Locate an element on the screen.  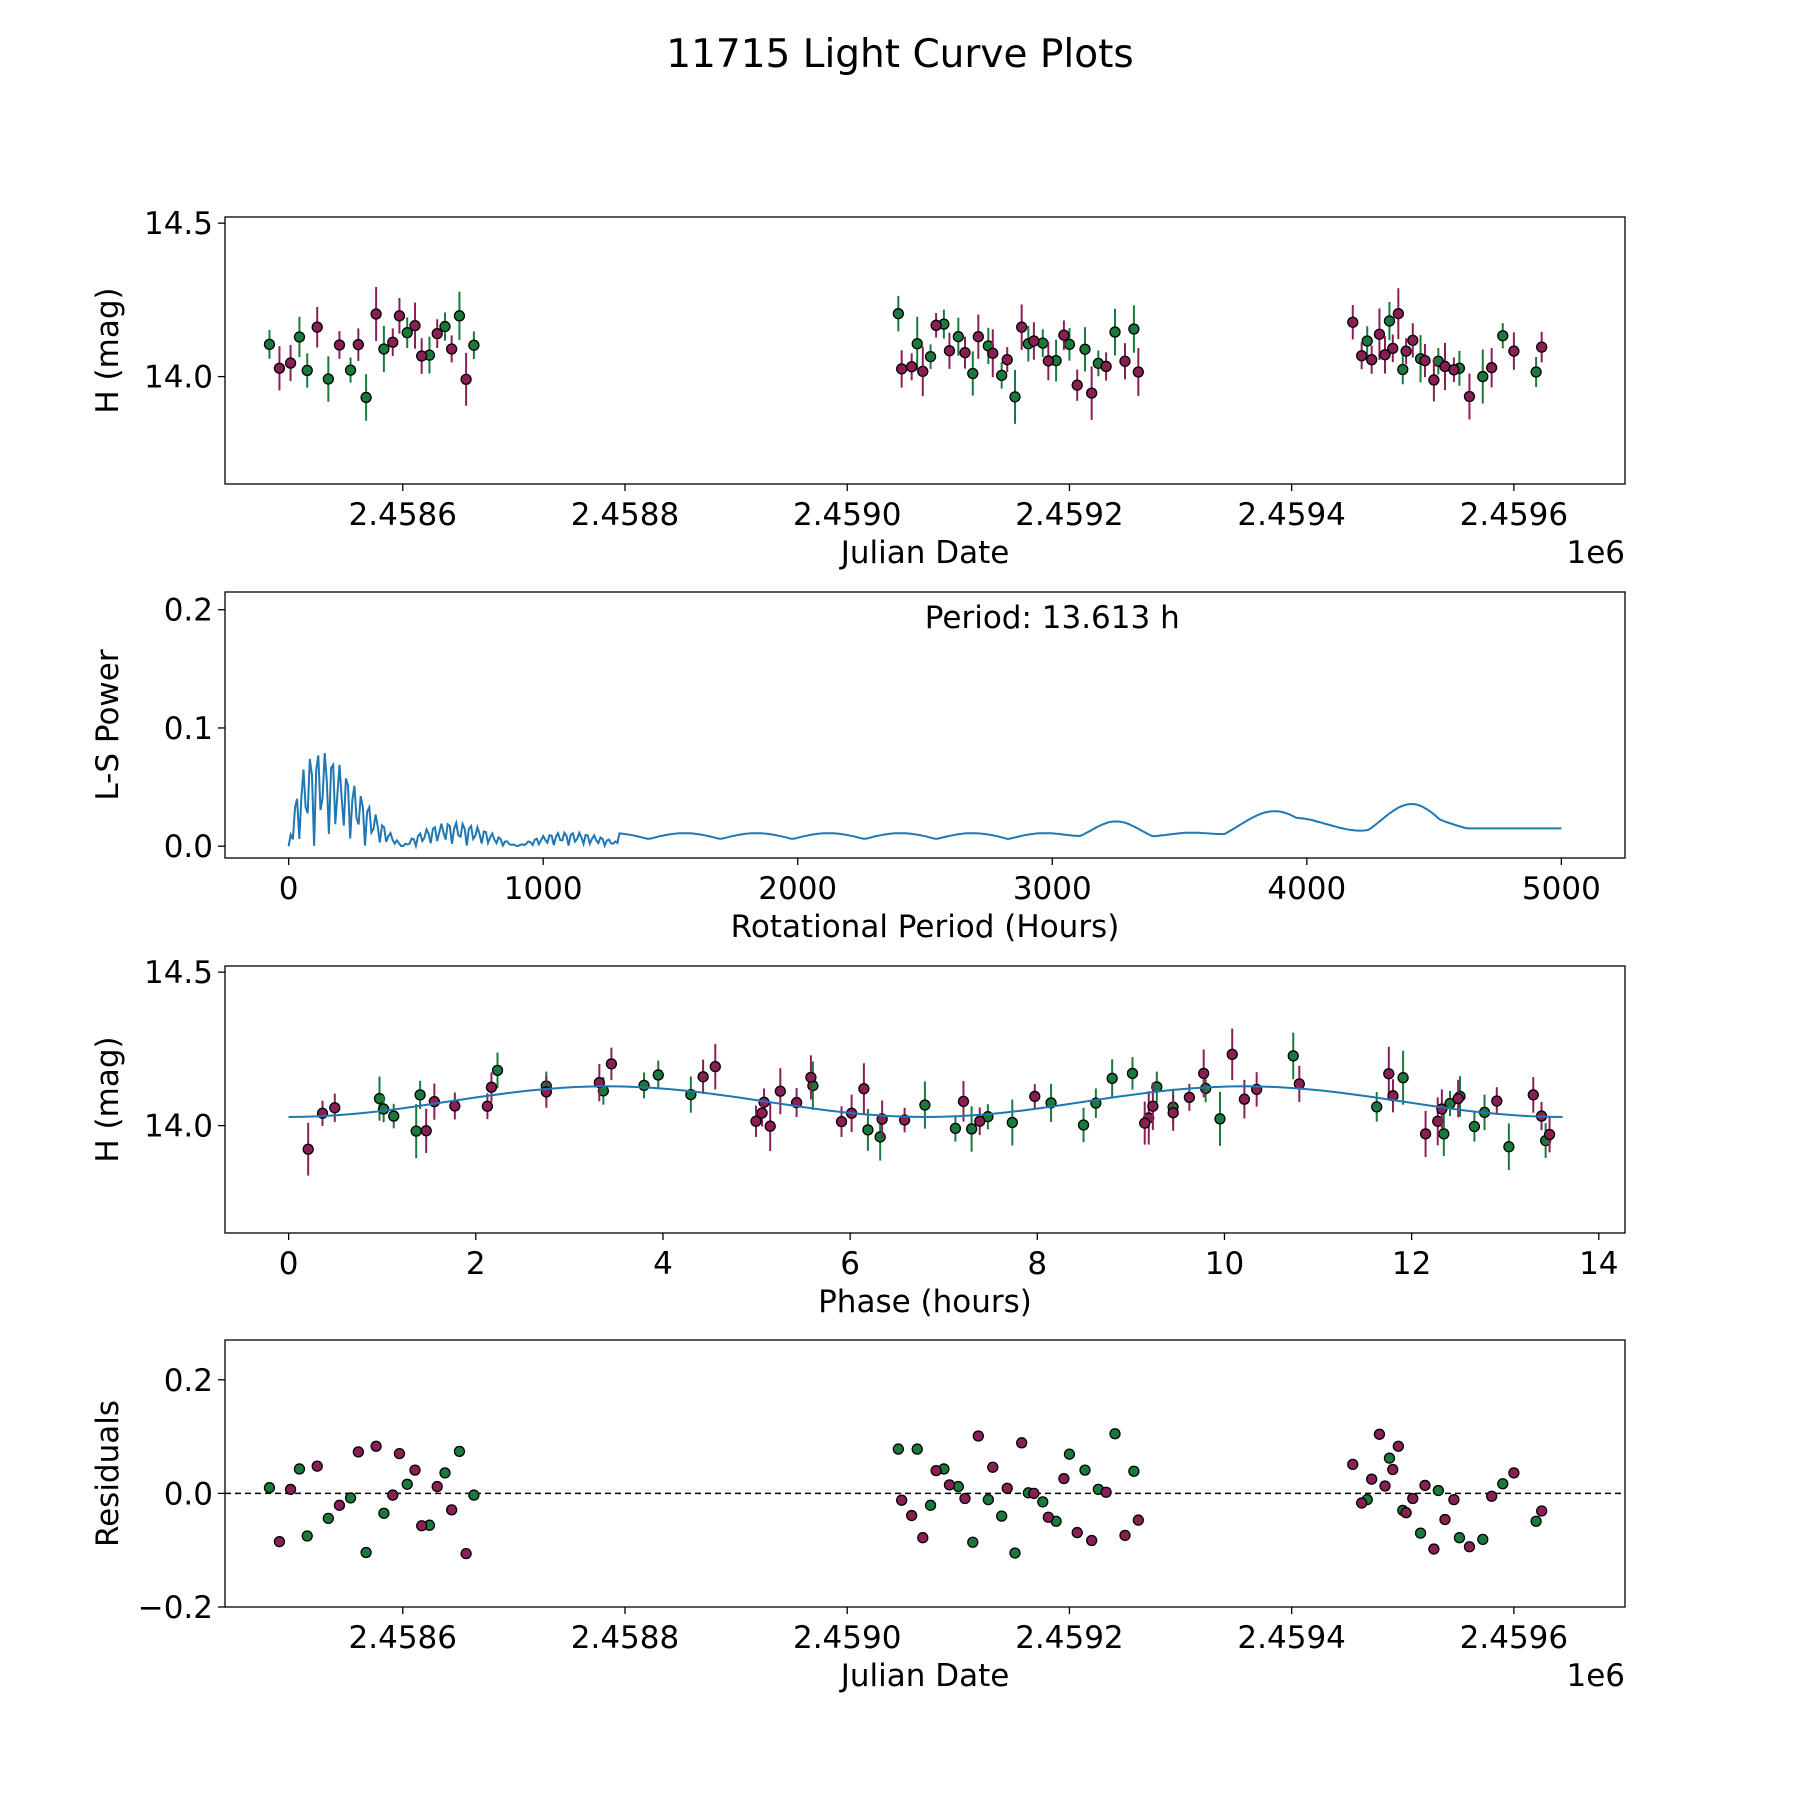
x-tick-label: 4 is located at coordinates (663, 1264).